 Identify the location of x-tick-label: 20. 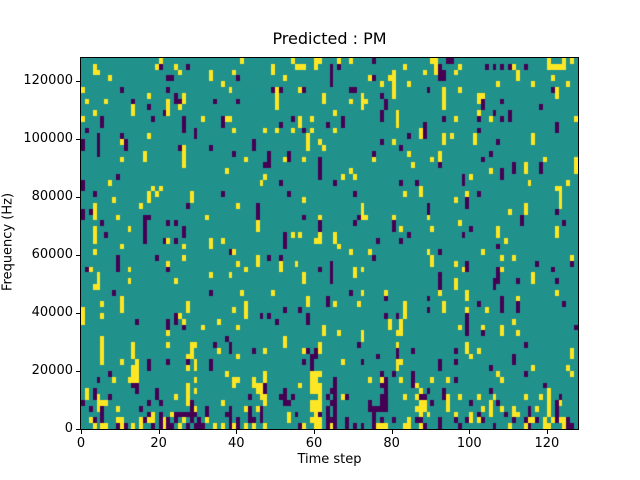
(158, 443).